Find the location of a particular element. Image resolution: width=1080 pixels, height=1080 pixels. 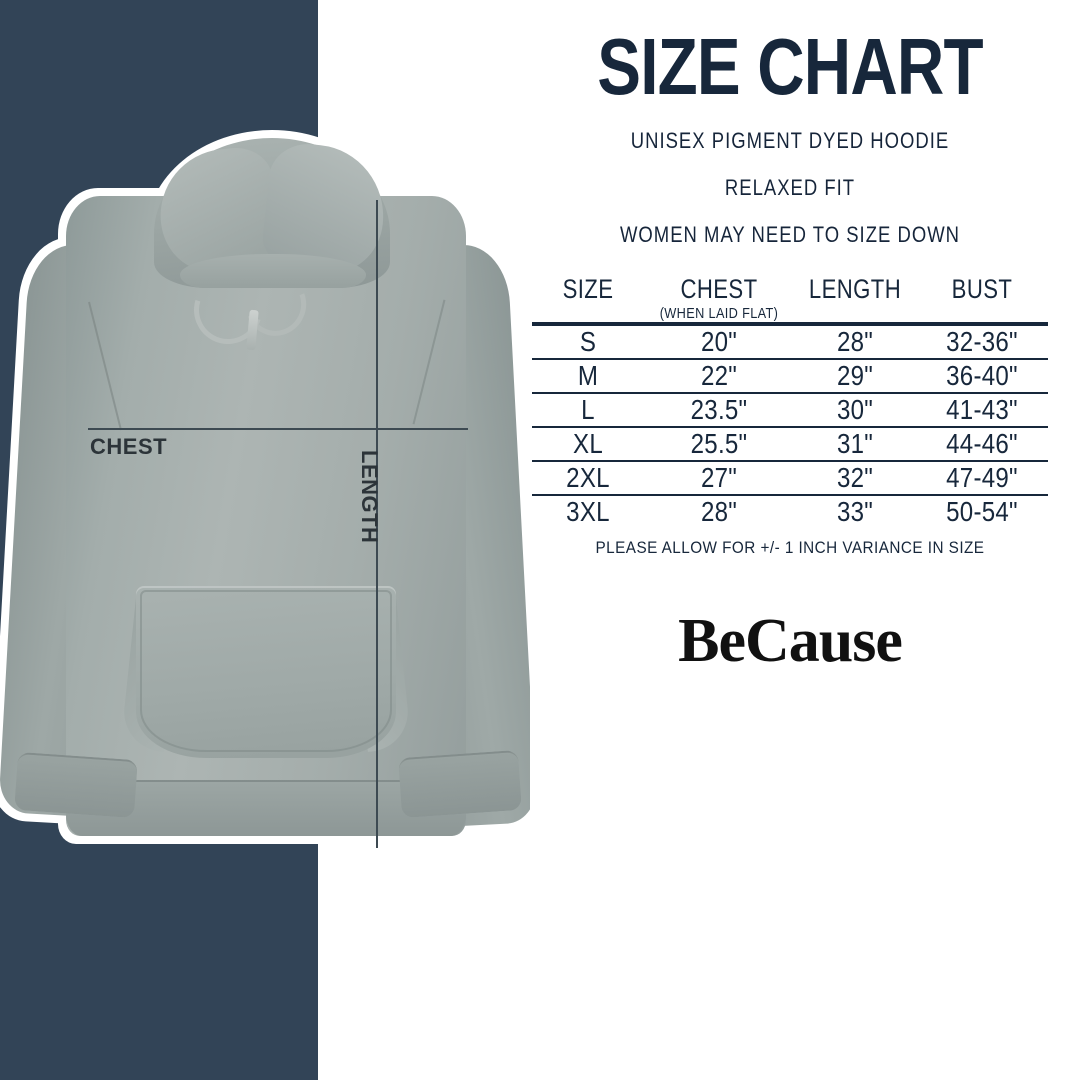

cell-size: 2XL is located at coordinates (588, 478).